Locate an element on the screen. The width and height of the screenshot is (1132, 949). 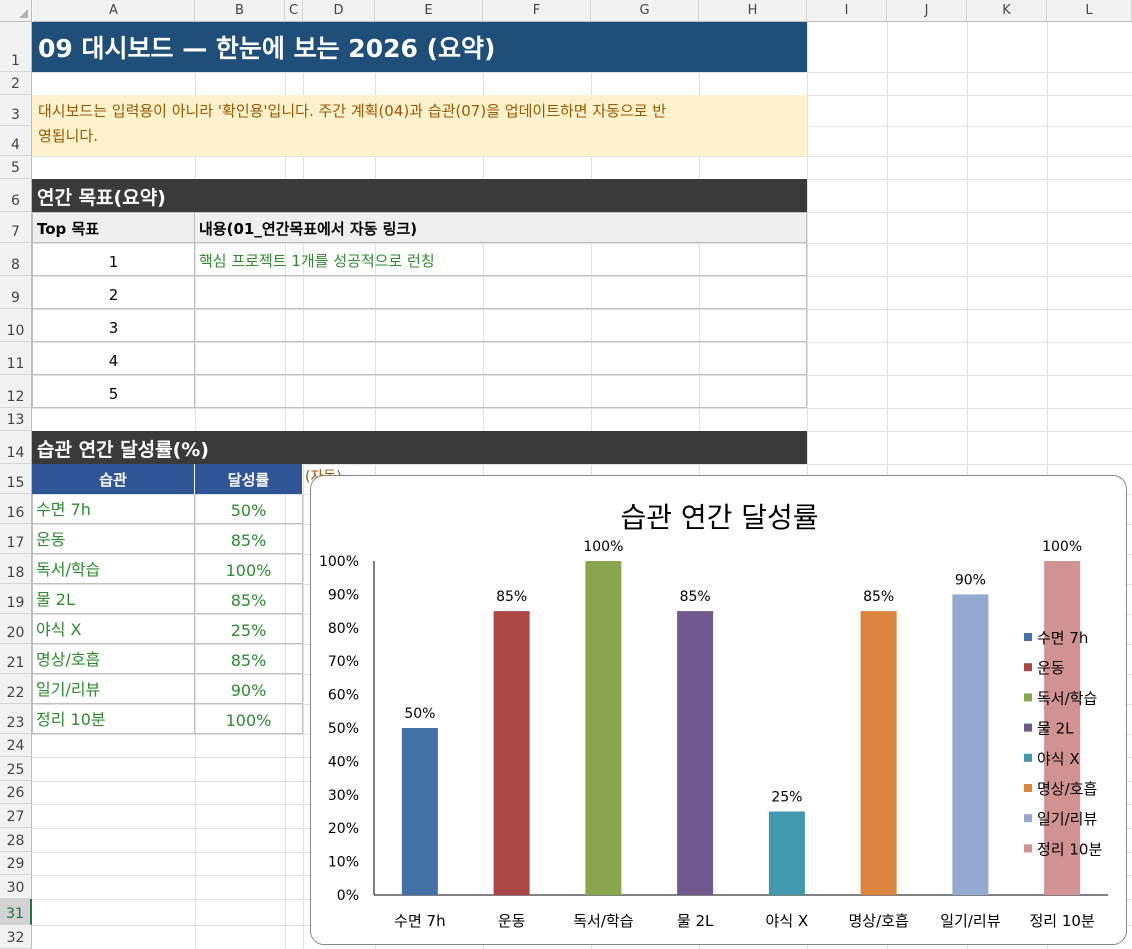
column-header-d: D is located at coordinates (339, 11).